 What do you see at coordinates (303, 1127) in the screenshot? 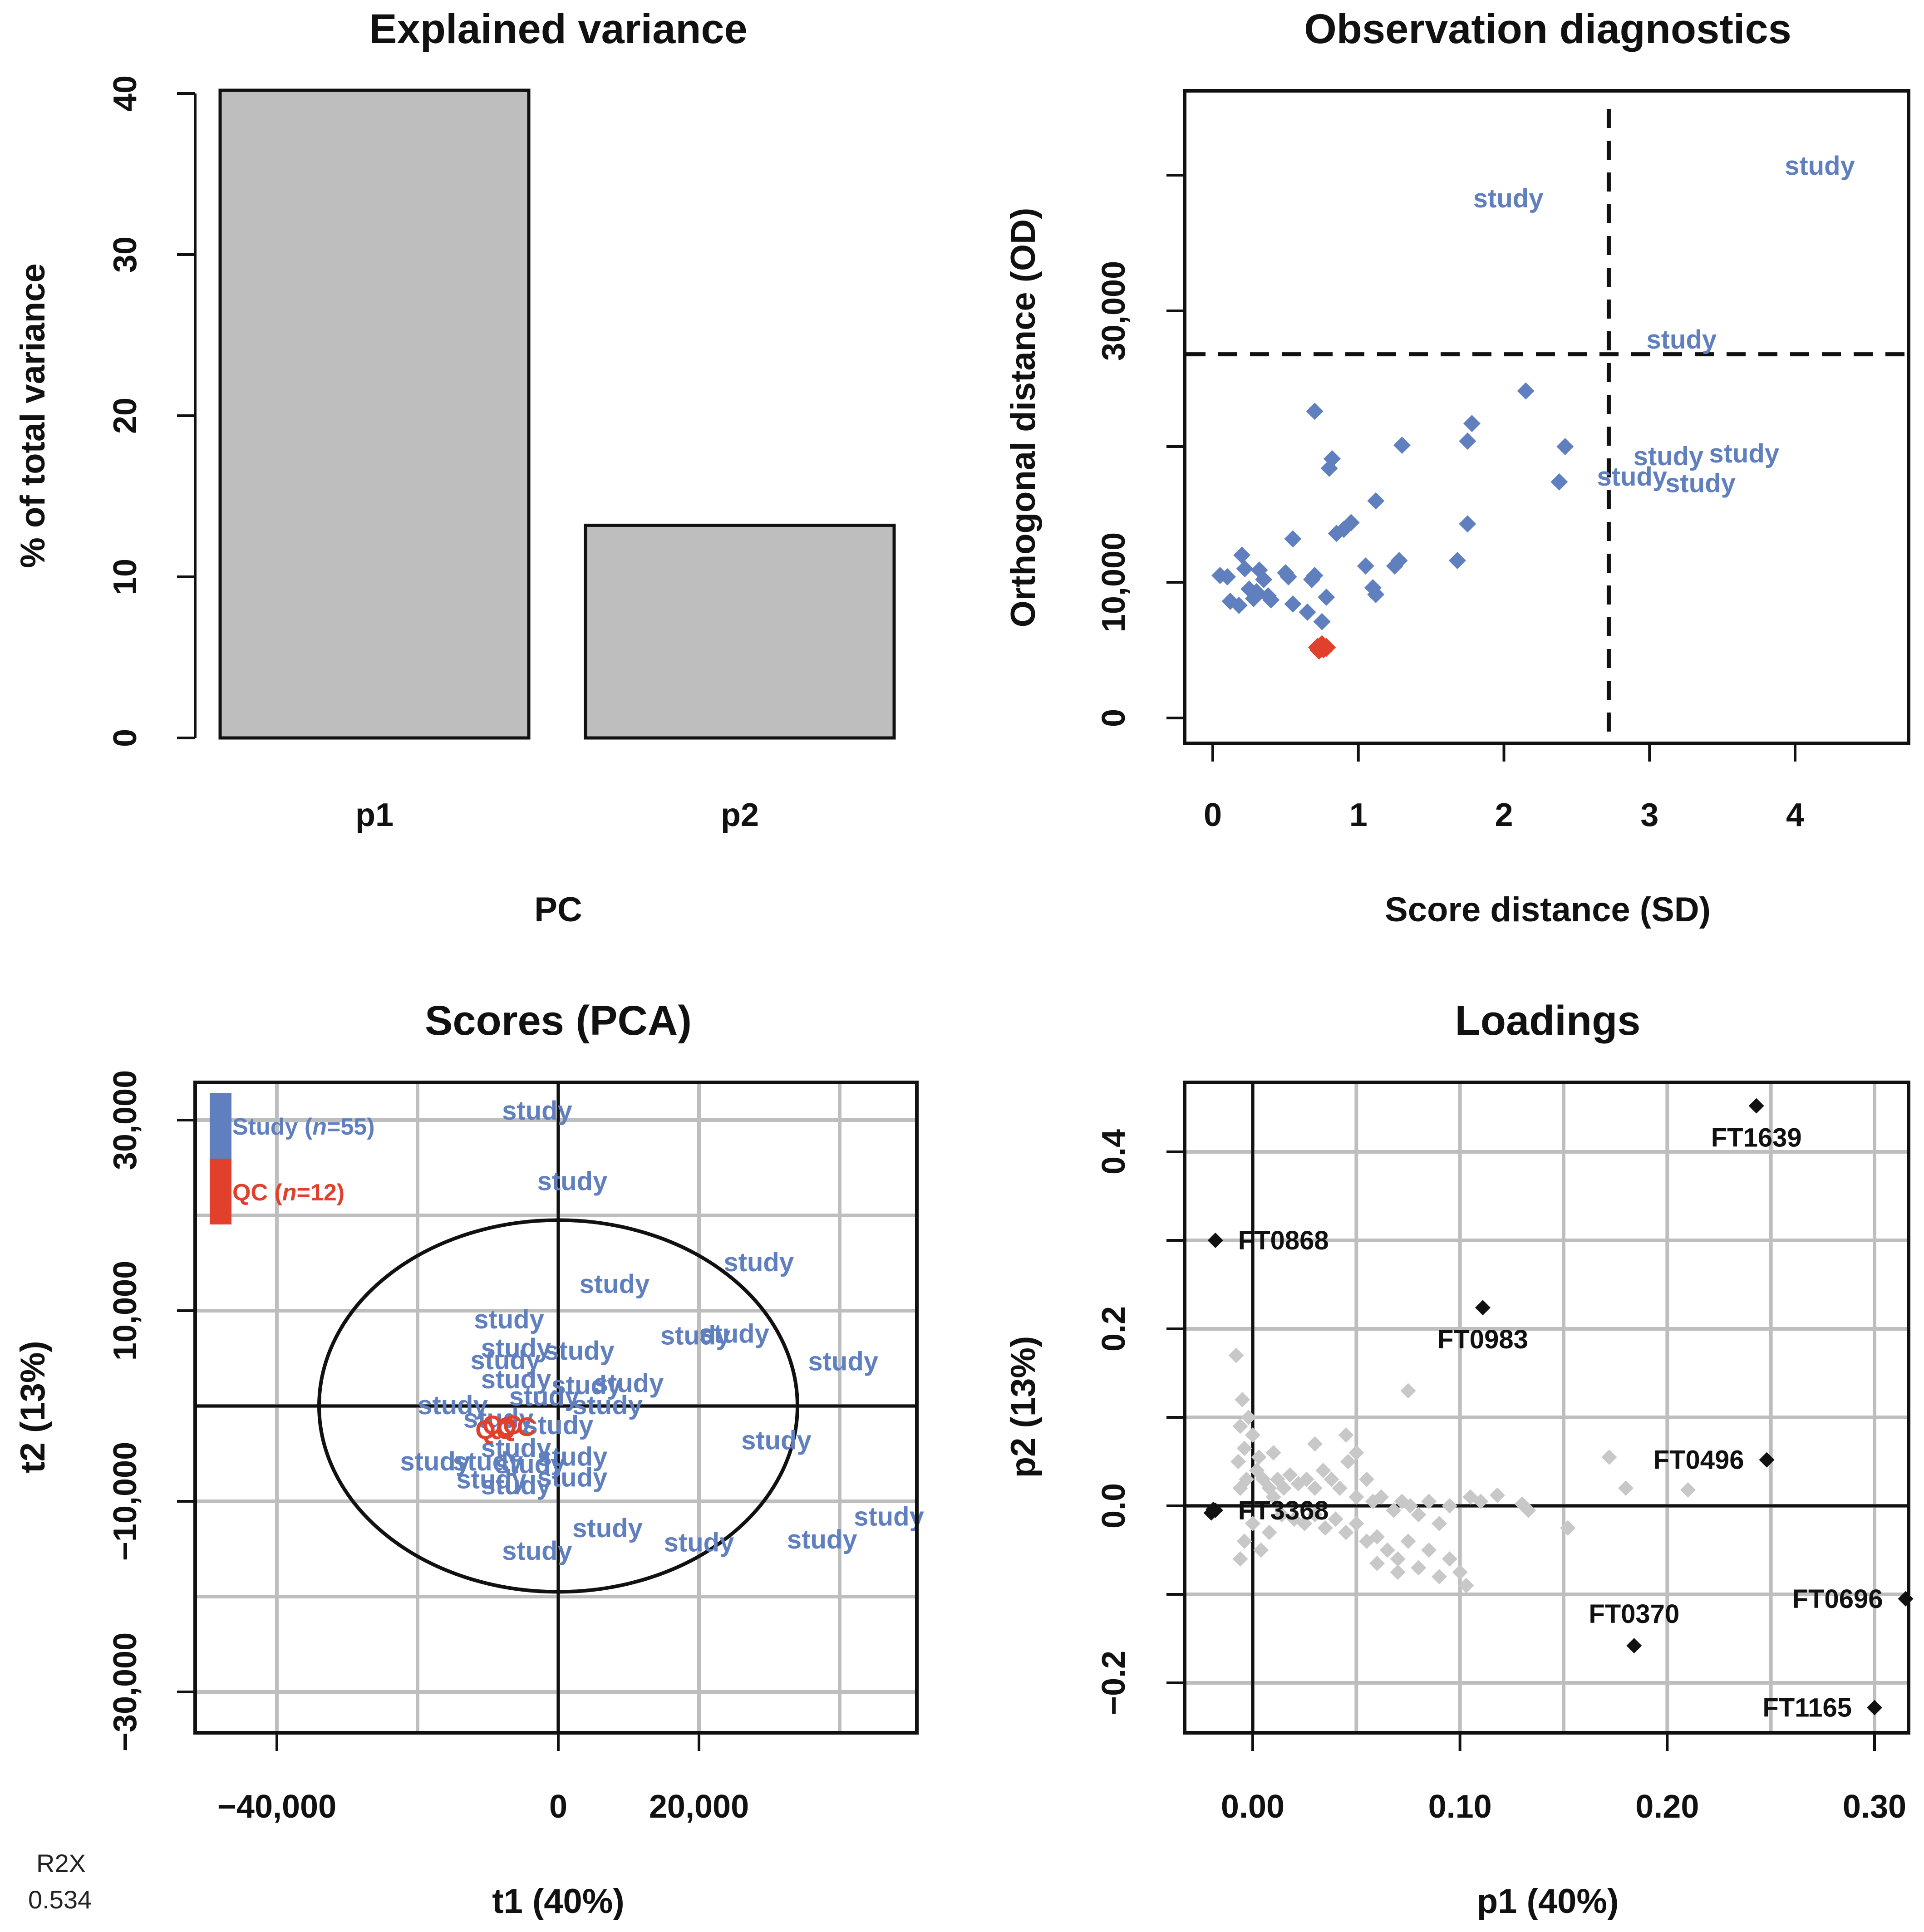
I see `legend-label-study: Study (n=55)` at bounding box center [303, 1127].